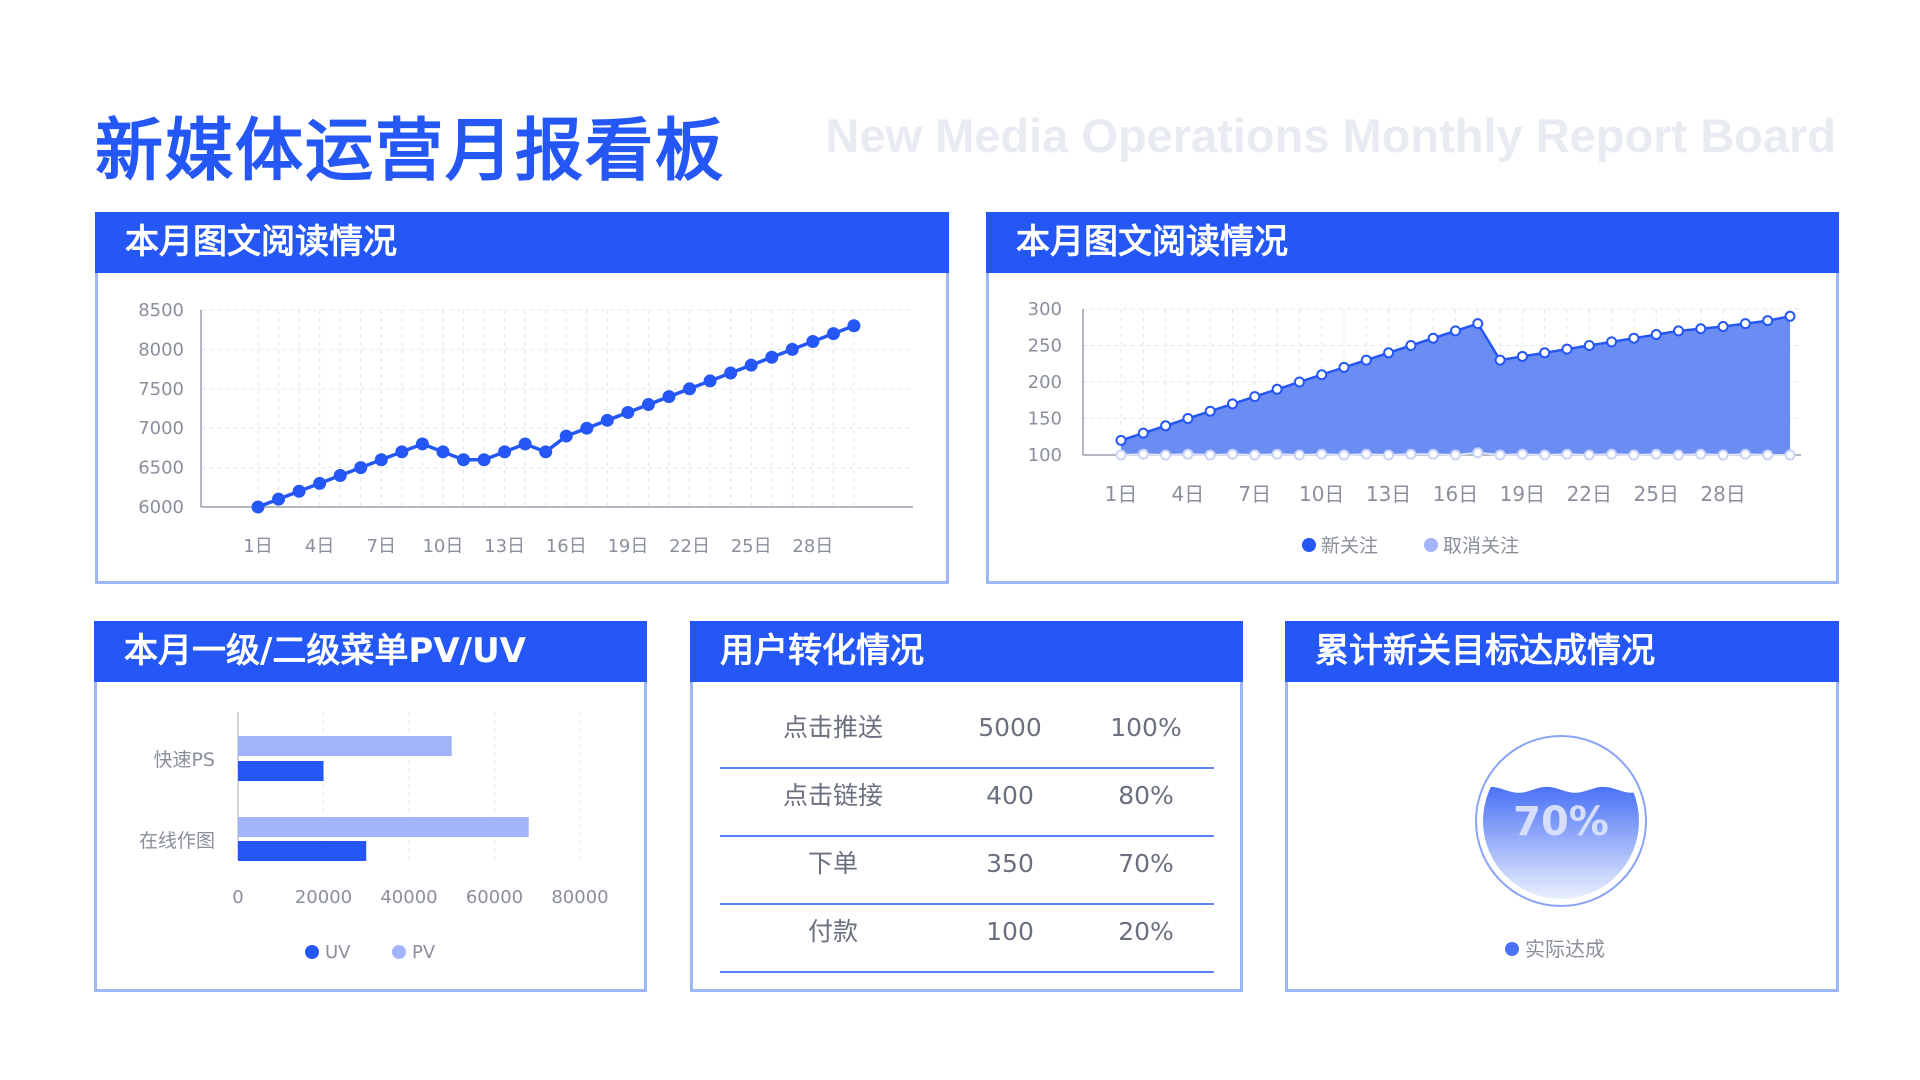 This screenshot has width=1920, height=1080. I want to click on chart2-x-tick: 4日, so click(1188, 494).